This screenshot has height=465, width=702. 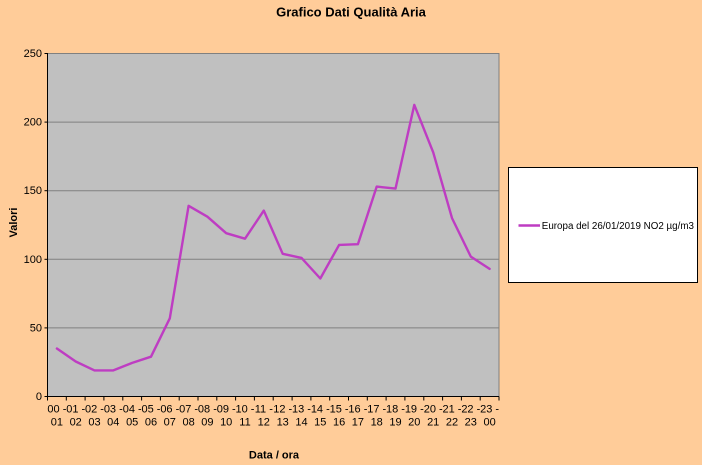 I want to click on svg-text: 10, so click(x=226, y=422).